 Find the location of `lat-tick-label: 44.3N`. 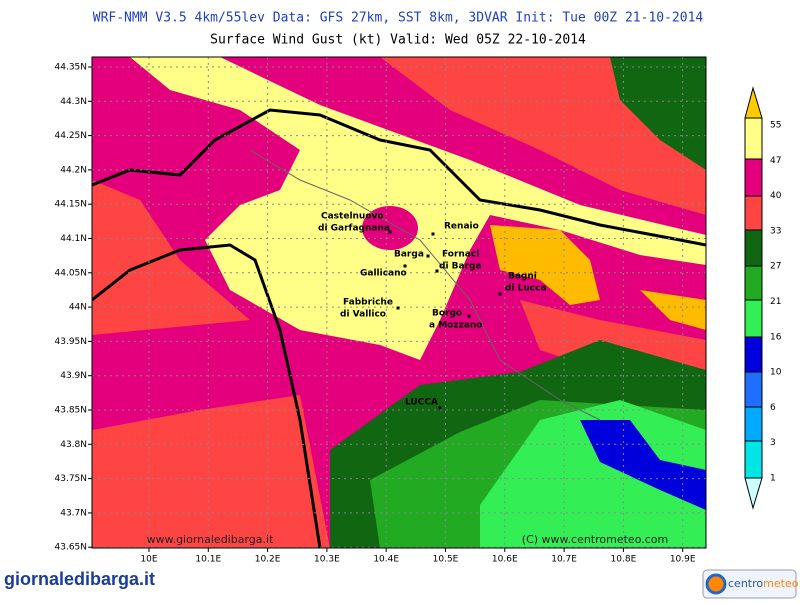

lat-tick-label: 44.3N is located at coordinates (73, 102).